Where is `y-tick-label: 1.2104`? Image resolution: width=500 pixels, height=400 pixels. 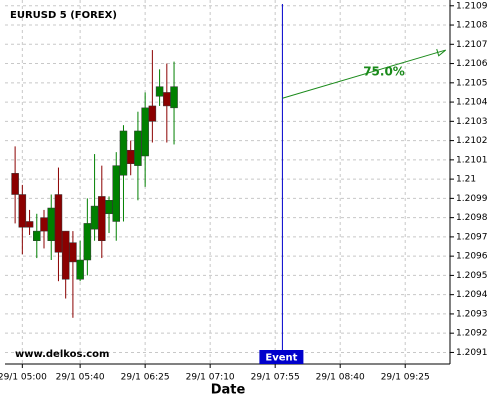 y-tick-label: 1.2104 is located at coordinates (472, 103).